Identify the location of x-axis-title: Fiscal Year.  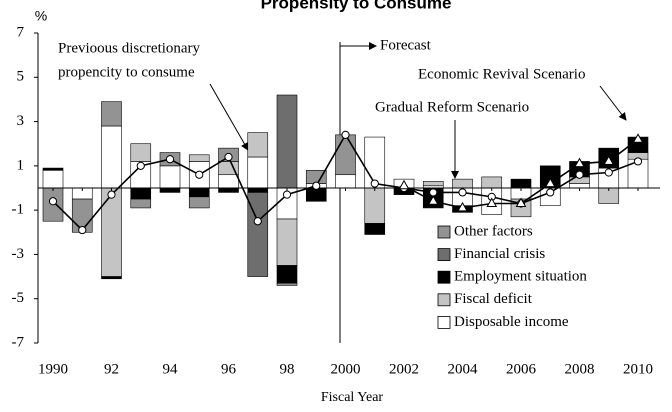
(352, 397).